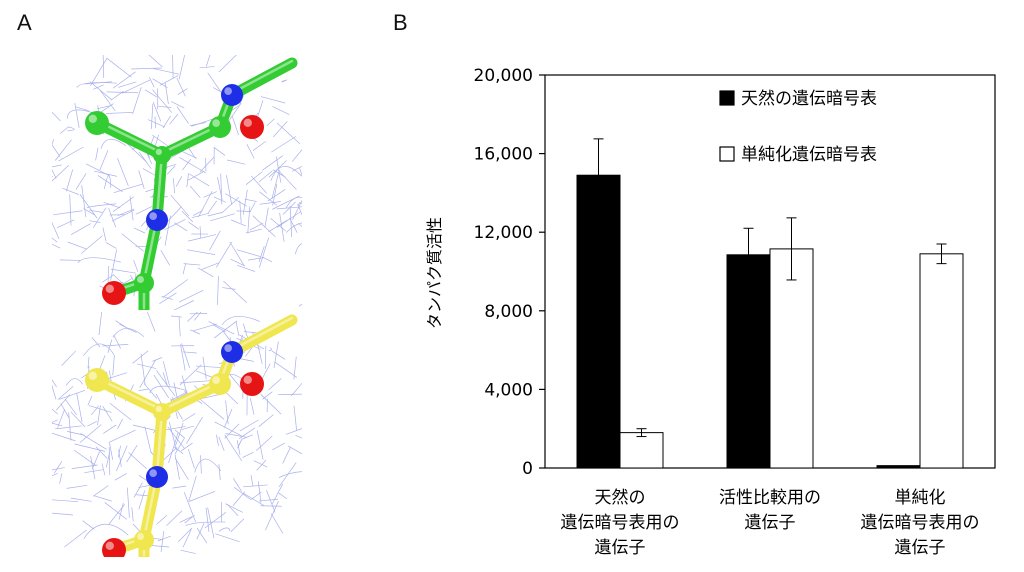  Describe the element at coordinates (809, 155) in the screenshot. I see `legend-label-simplified: 単純化遺伝暗号表` at that location.